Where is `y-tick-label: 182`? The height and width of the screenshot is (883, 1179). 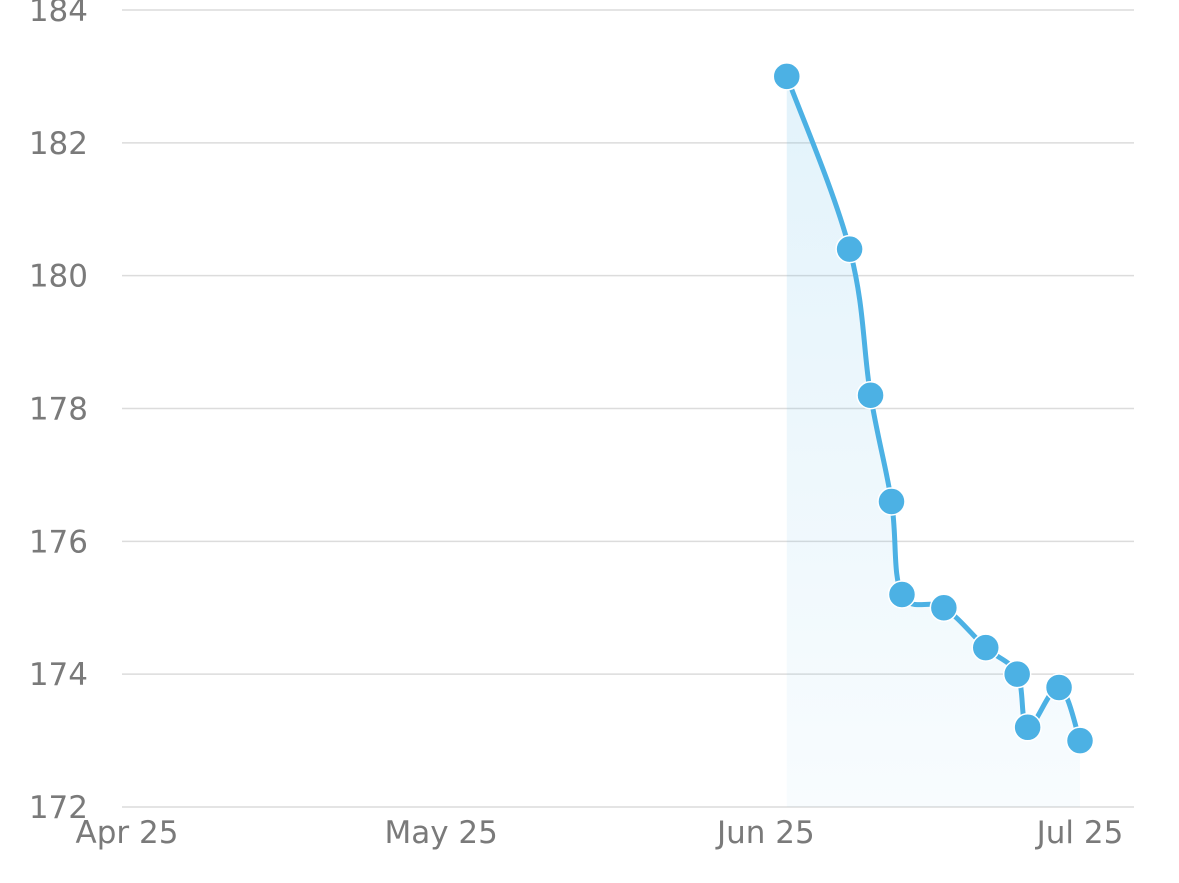 y-tick-label: 182 is located at coordinates (58, 144).